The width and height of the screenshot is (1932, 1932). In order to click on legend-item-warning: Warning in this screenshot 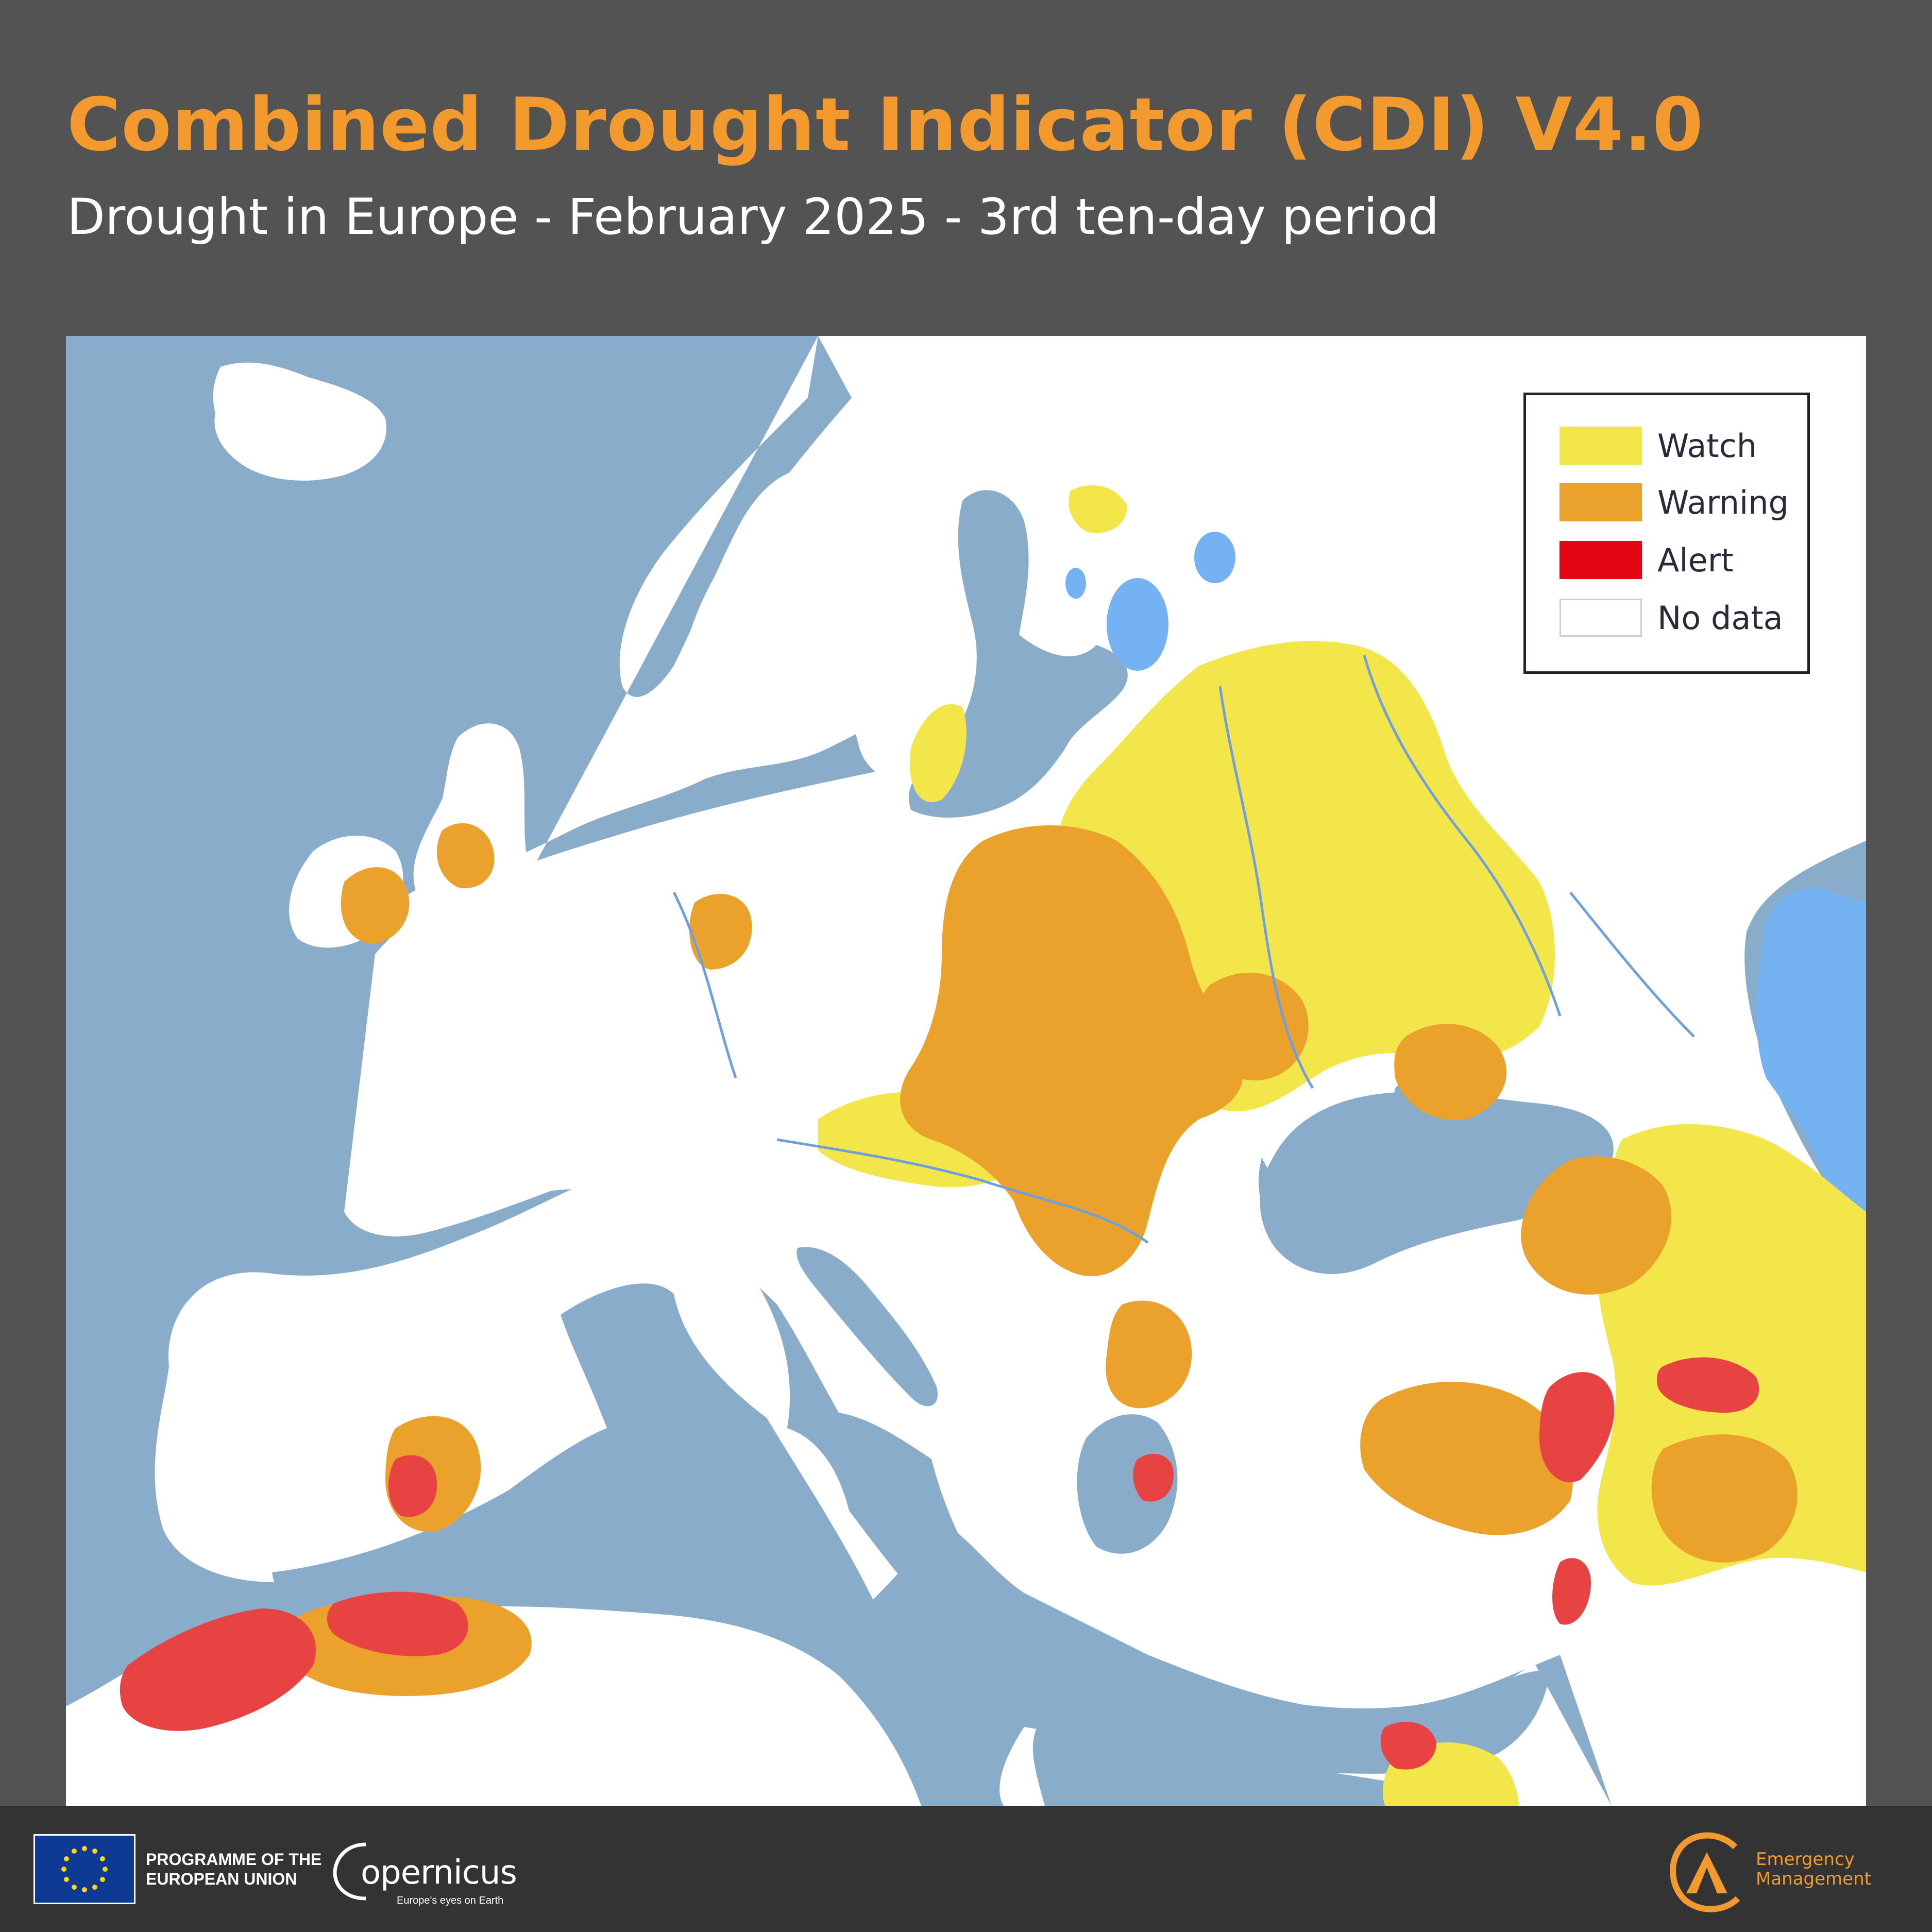, I will do `click(1674, 502)`.